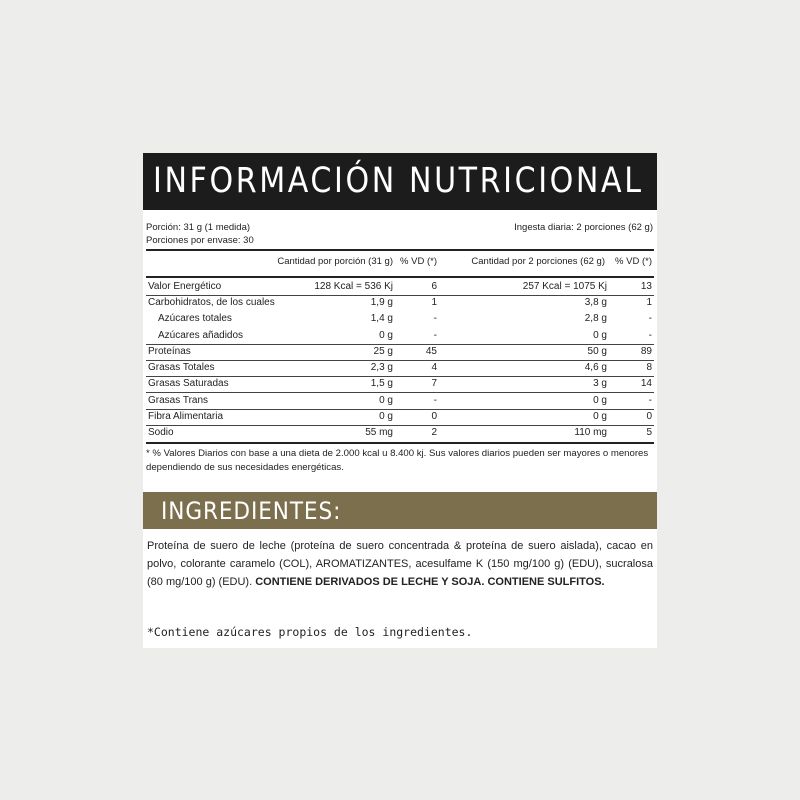  I want to click on vd-portion: 7, so click(434, 383).